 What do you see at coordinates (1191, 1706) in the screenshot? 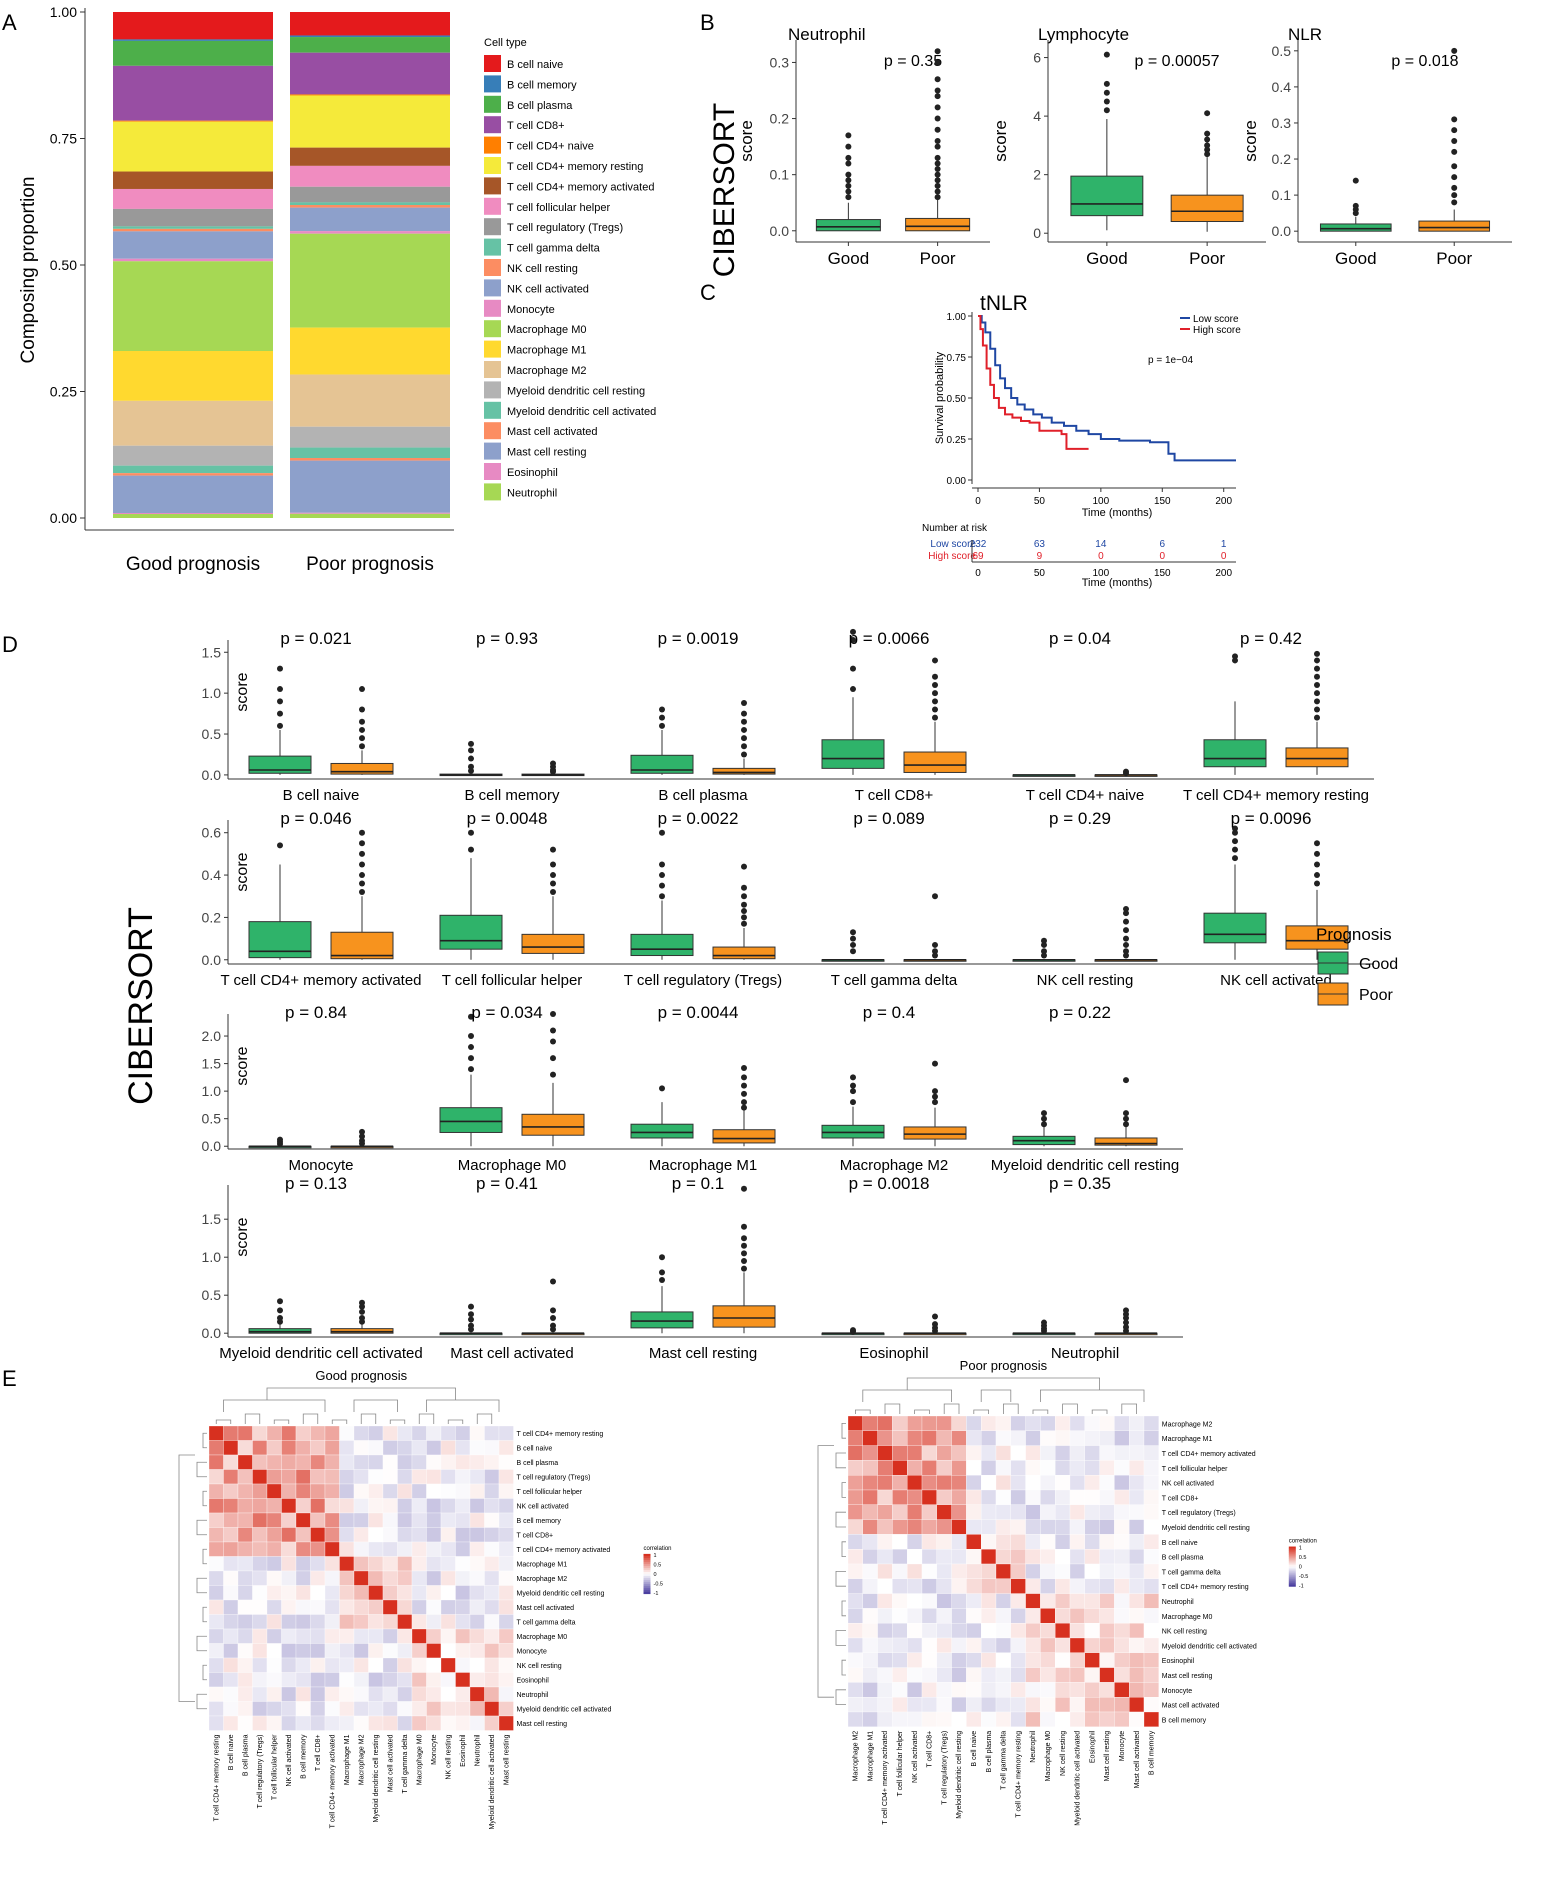
I see `panel-e-poor-row-label: Mast cell activated` at bounding box center [1191, 1706].